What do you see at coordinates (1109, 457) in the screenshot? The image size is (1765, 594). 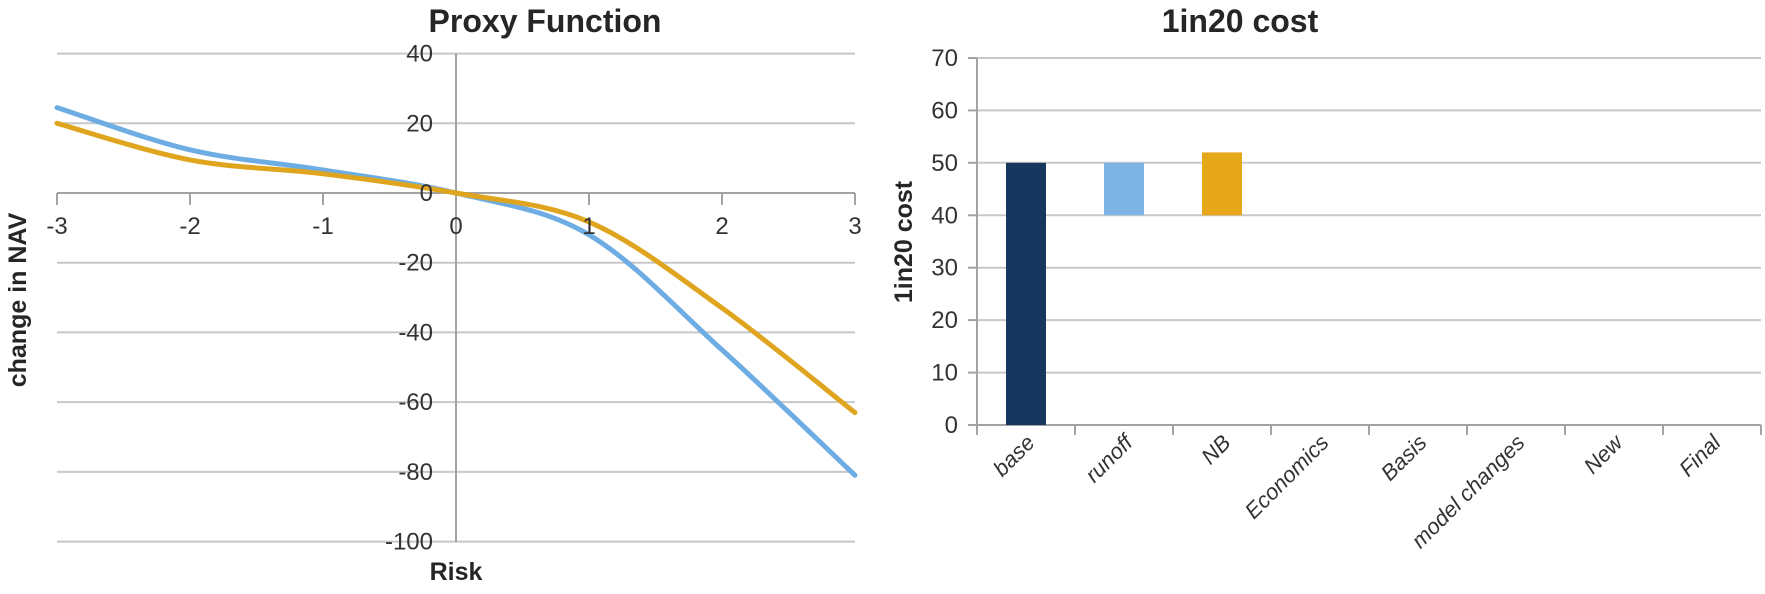 I see `category-label-runoff: runoff` at bounding box center [1109, 457].